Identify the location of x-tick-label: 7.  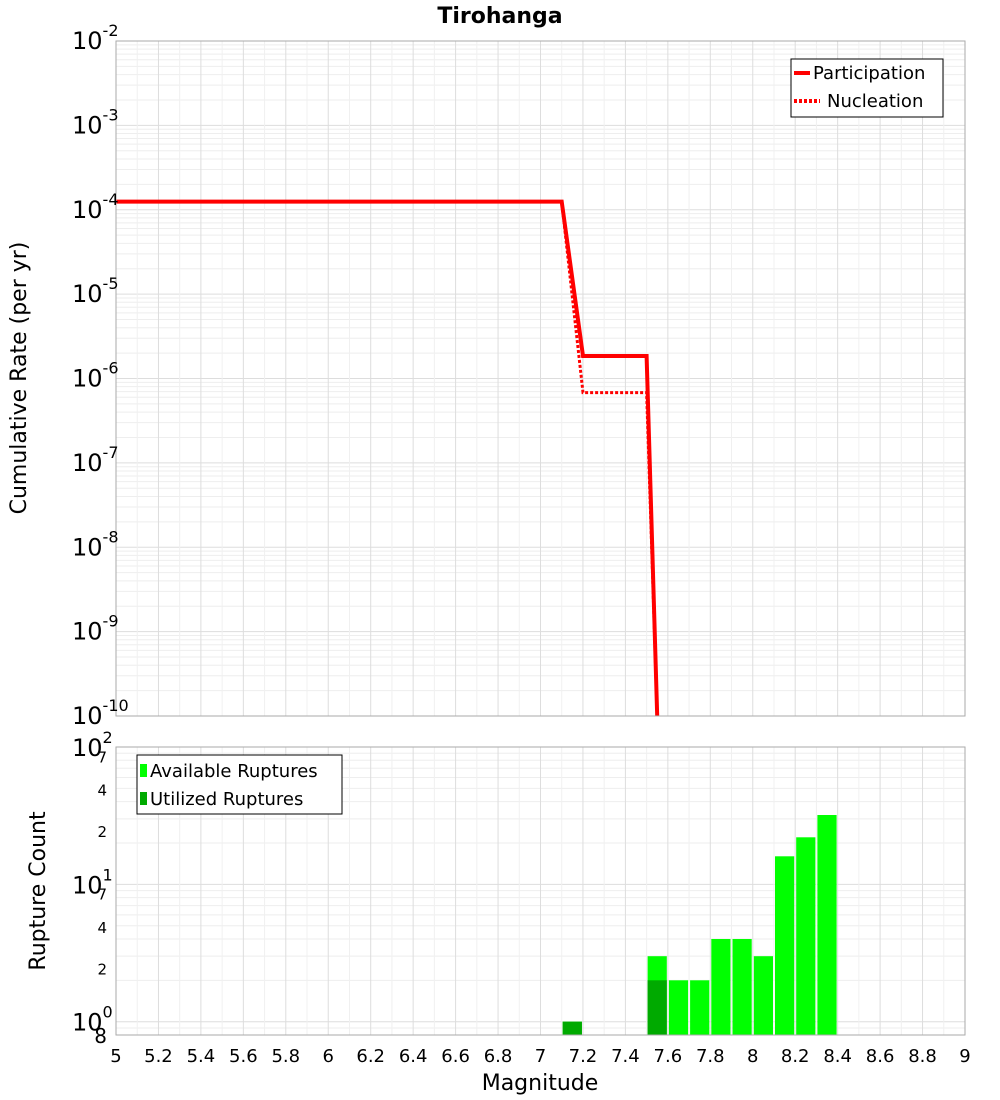
(540, 1056).